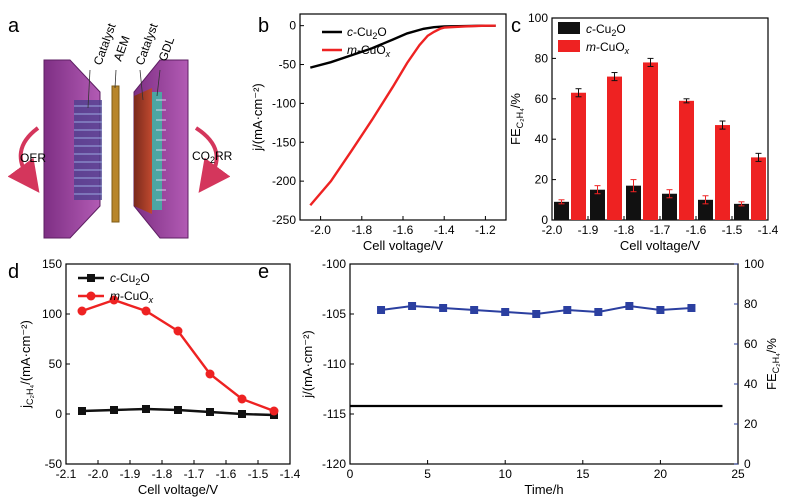  Describe the element at coordinates (516, 119) in the screenshot. I see `y-axis-title: FEC₂H₄/%` at that location.